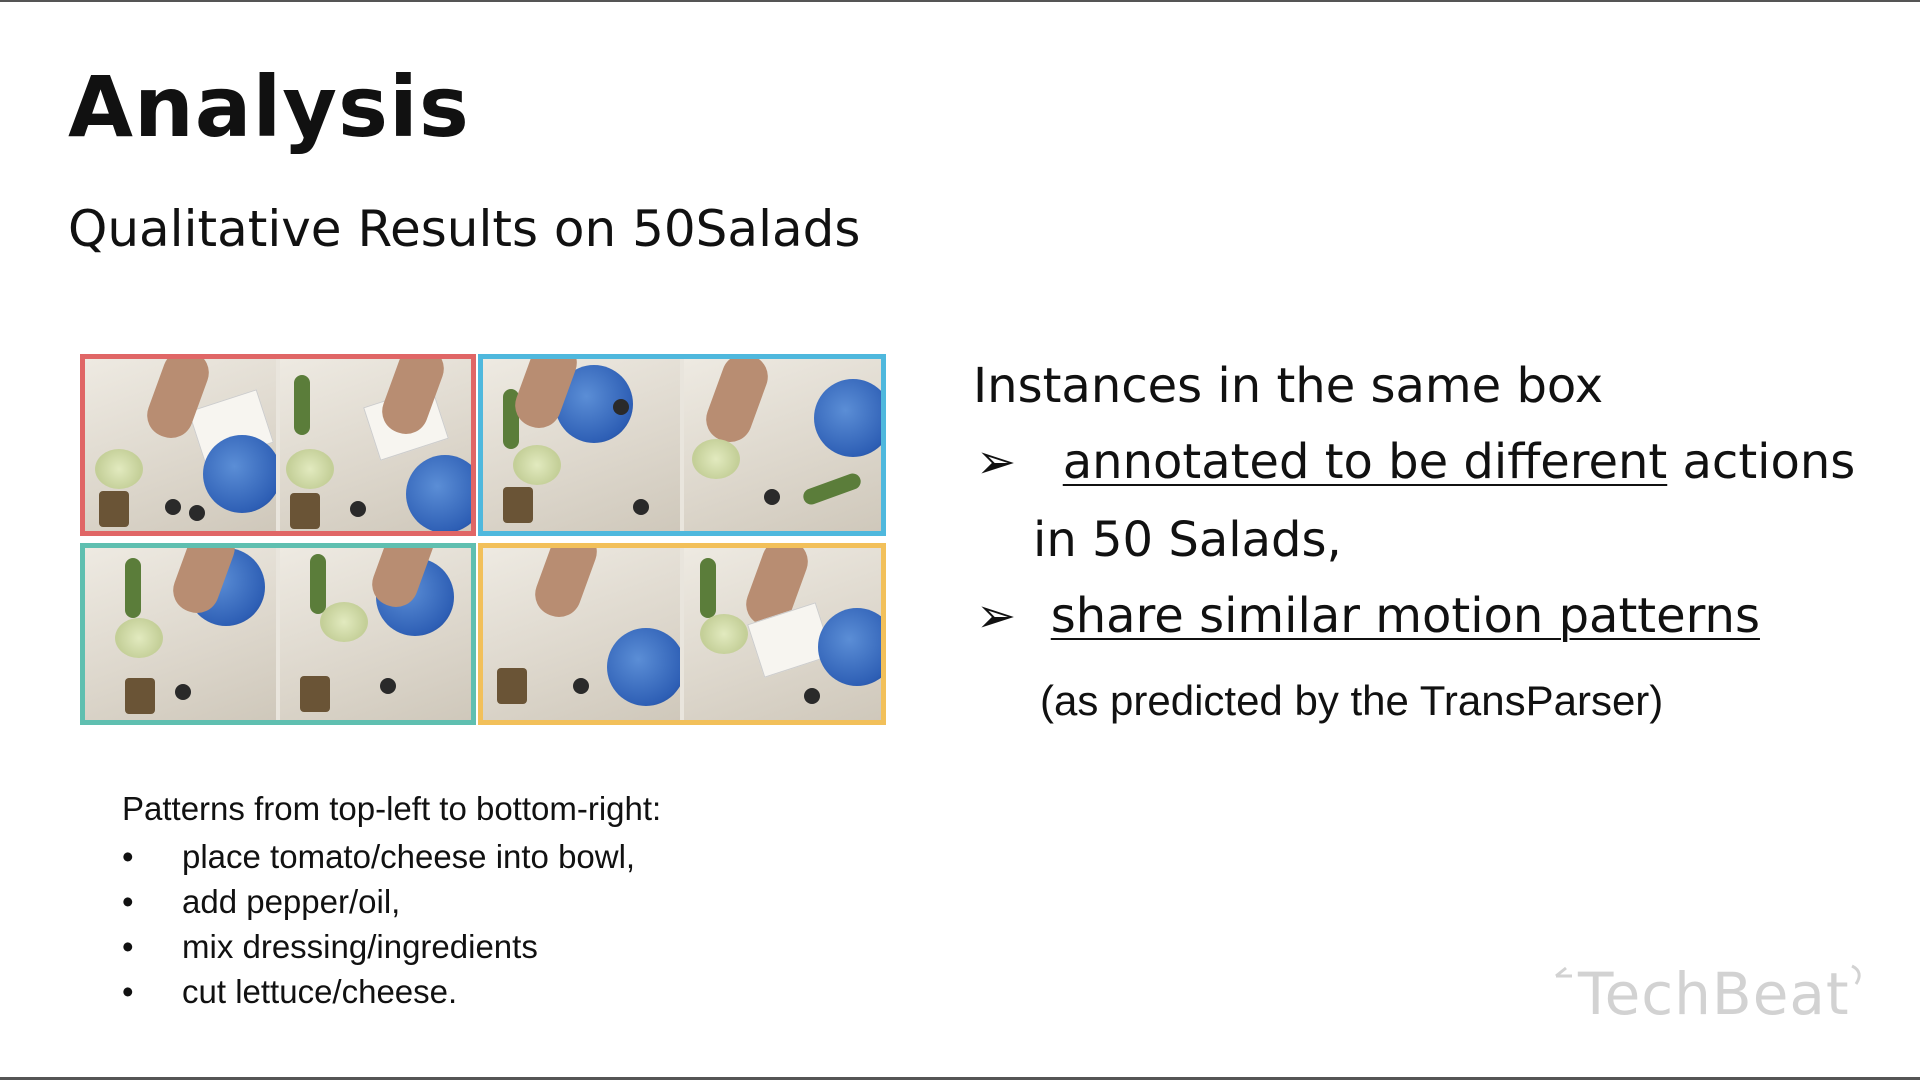 The height and width of the screenshot is (1080, 1920). What do you see at coordinates (1352, 700) in the screenshot?
I see `transparser-note: (as predicted by the TransParser)` at bounding box center [1352, 700].